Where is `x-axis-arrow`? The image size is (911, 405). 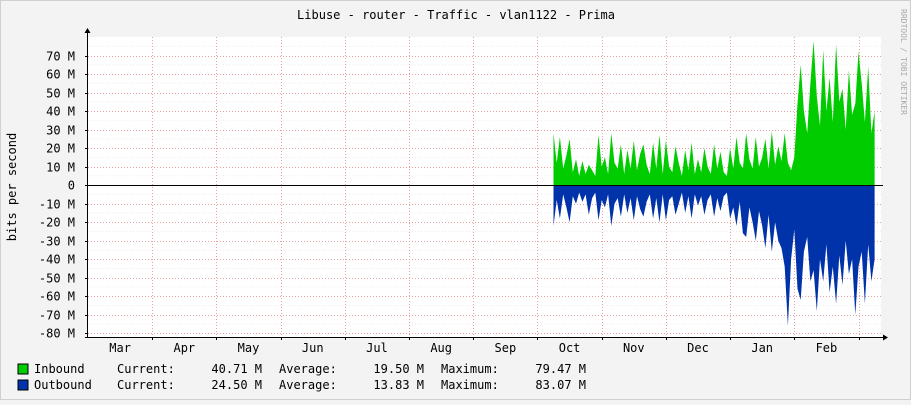 x-axis-arrow is located at coordinates (885, 337).